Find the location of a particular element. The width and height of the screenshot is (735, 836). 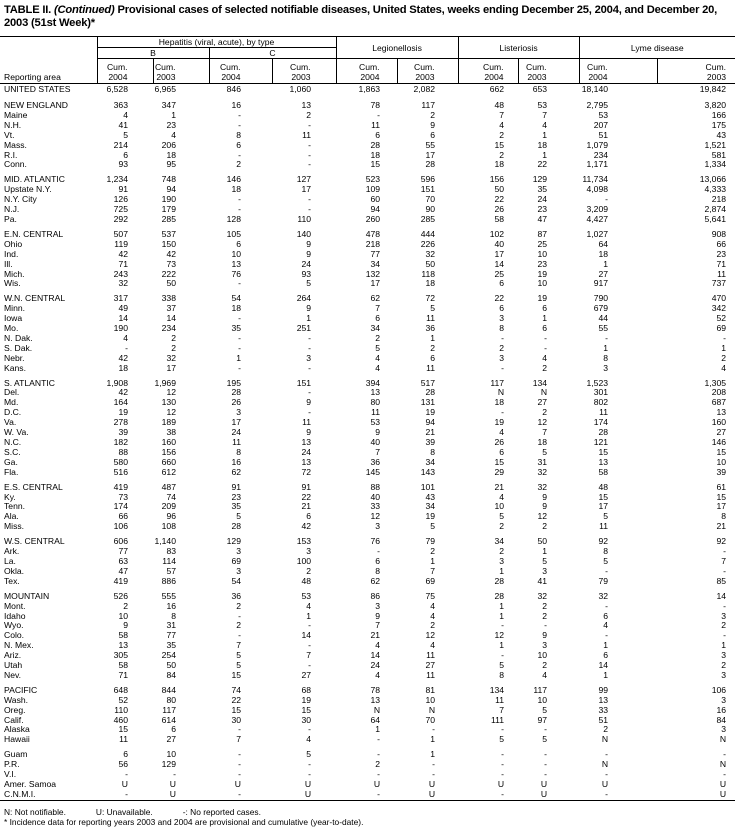

cell-value: 2,082 is located at coordinates (428, 89).